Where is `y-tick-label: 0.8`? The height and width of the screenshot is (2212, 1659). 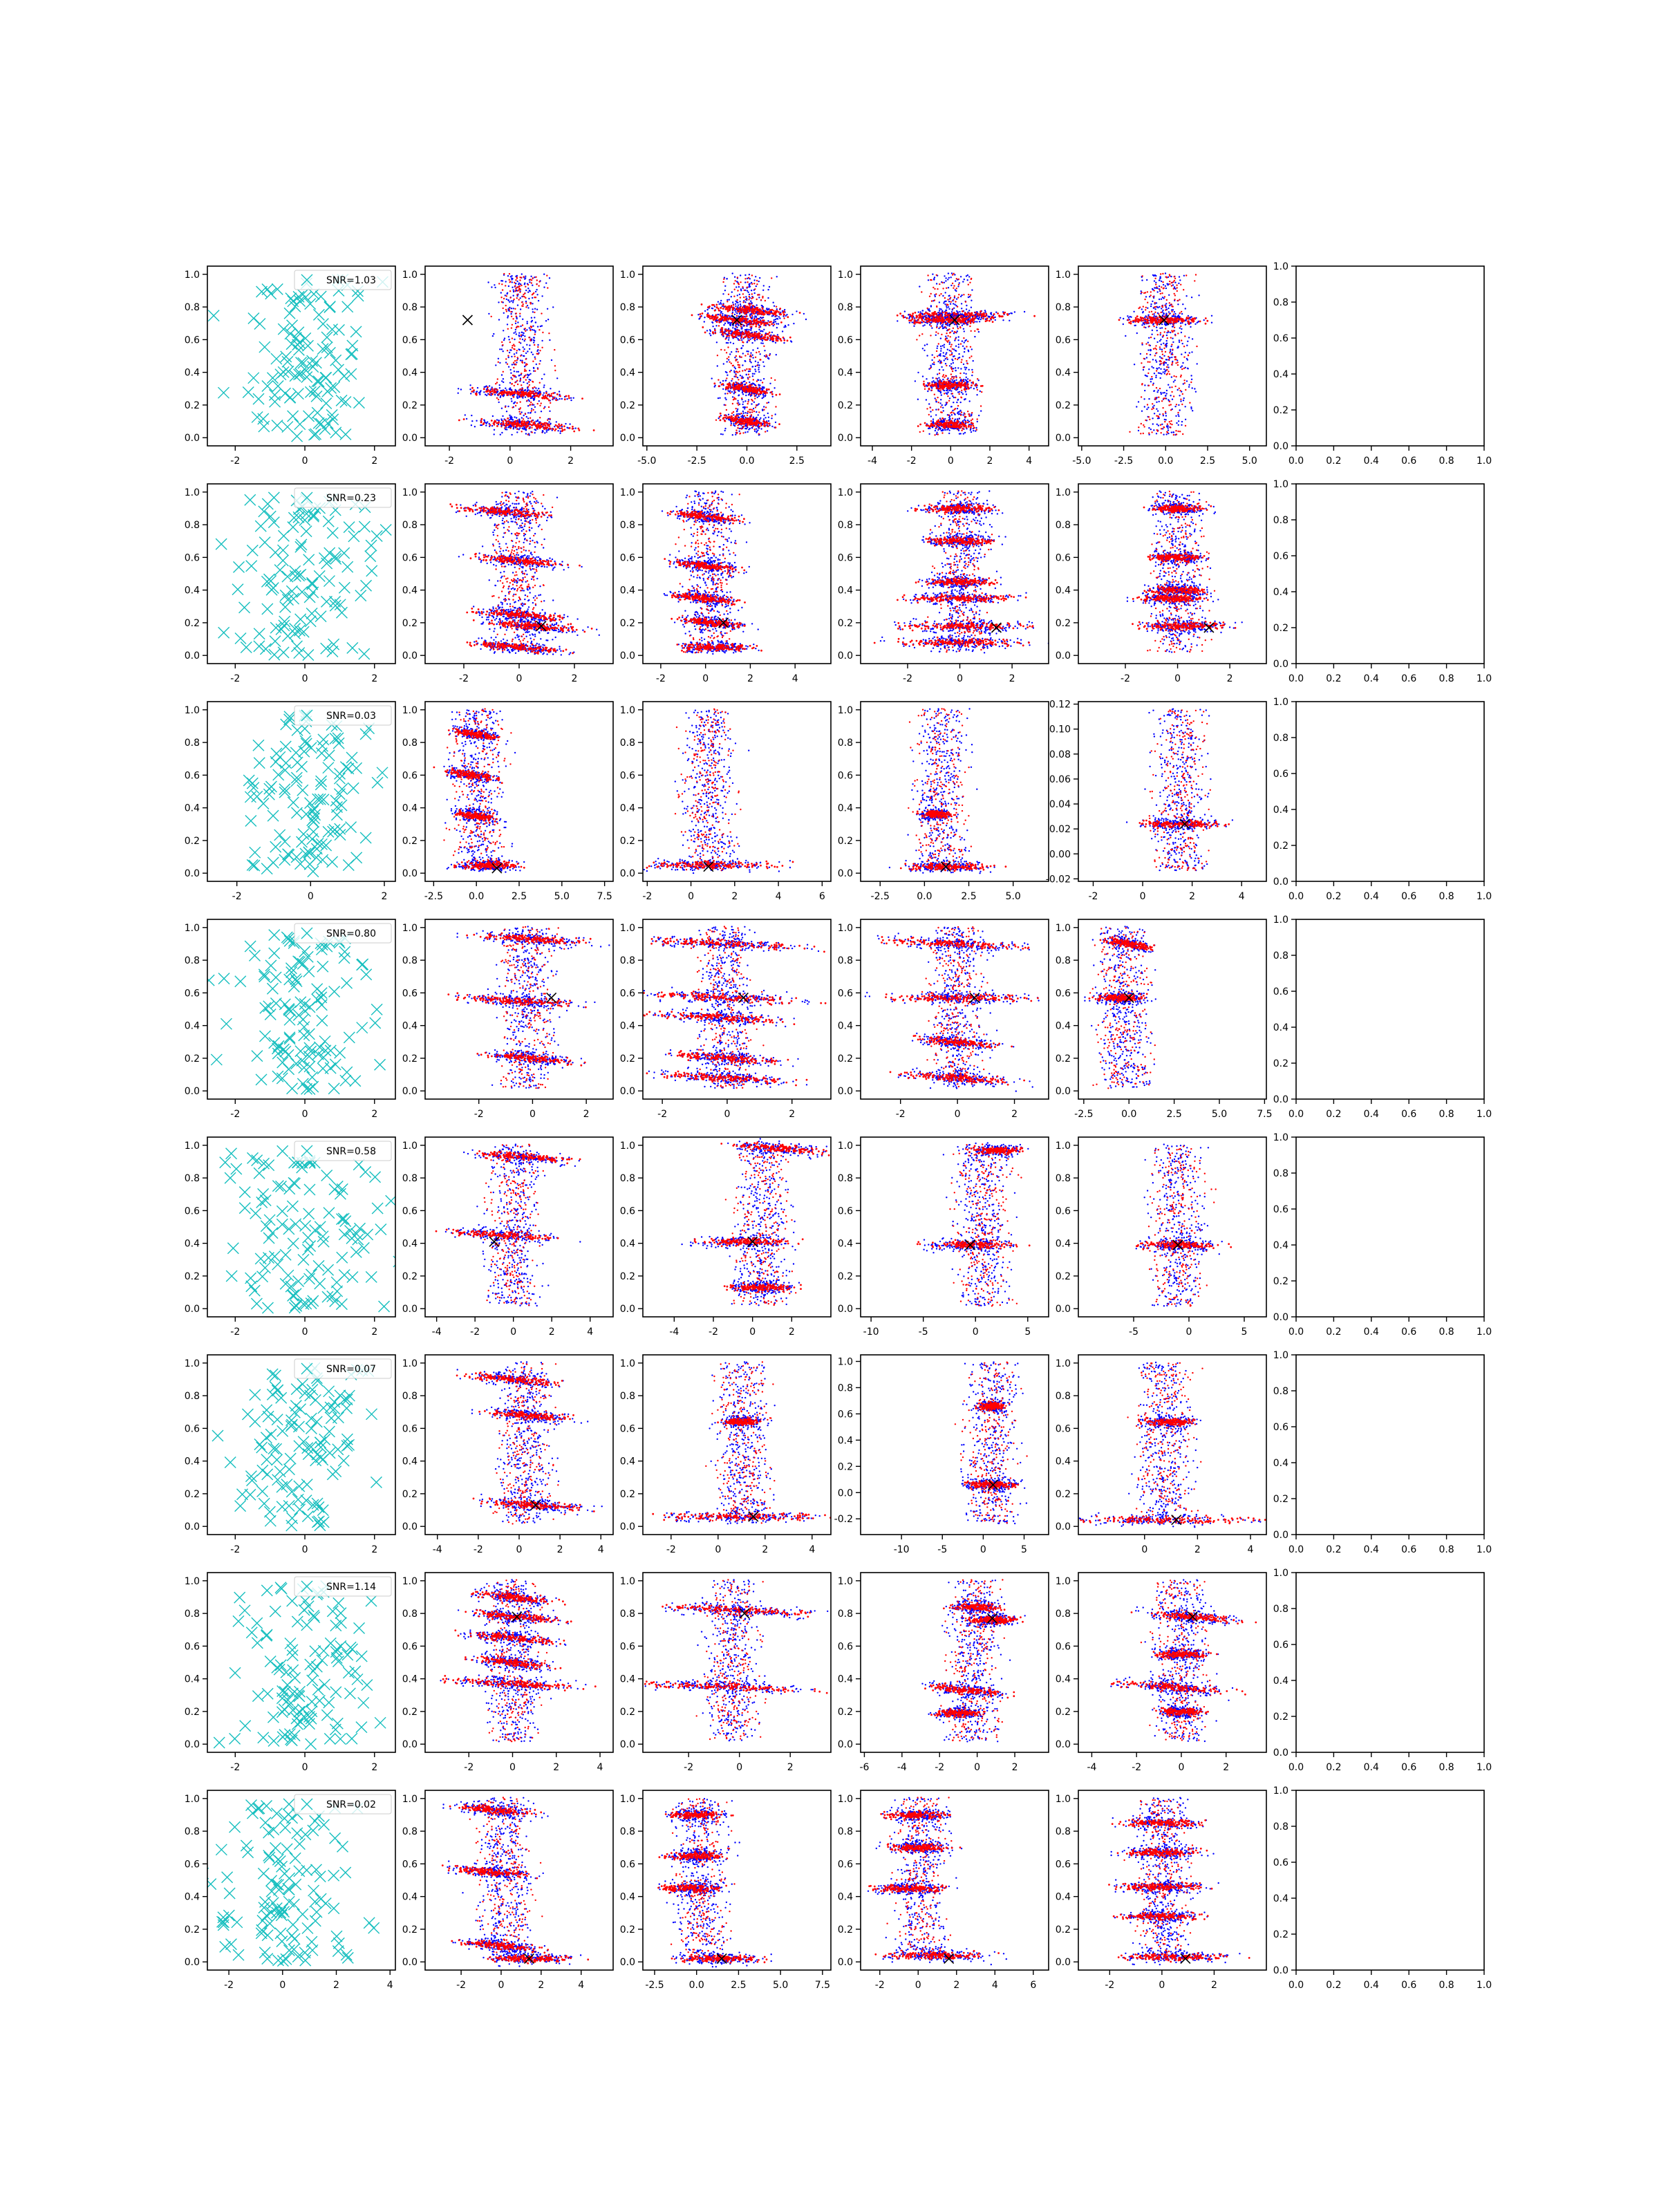
y-tick-label: 0.8 is located at coordinates (627, 307).